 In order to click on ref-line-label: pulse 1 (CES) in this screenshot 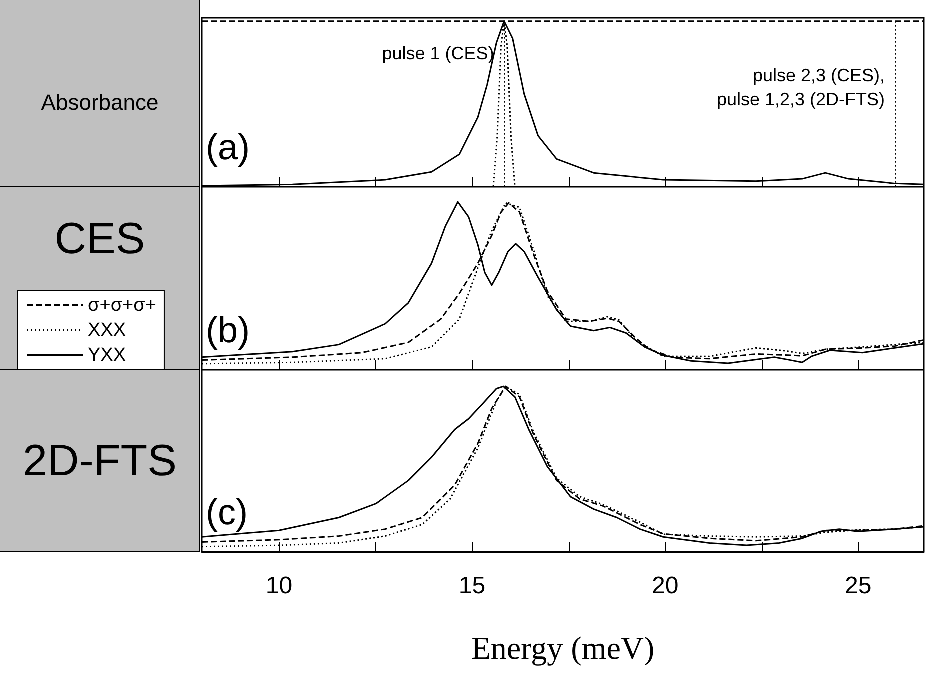, I will do `click(438, 53)`.